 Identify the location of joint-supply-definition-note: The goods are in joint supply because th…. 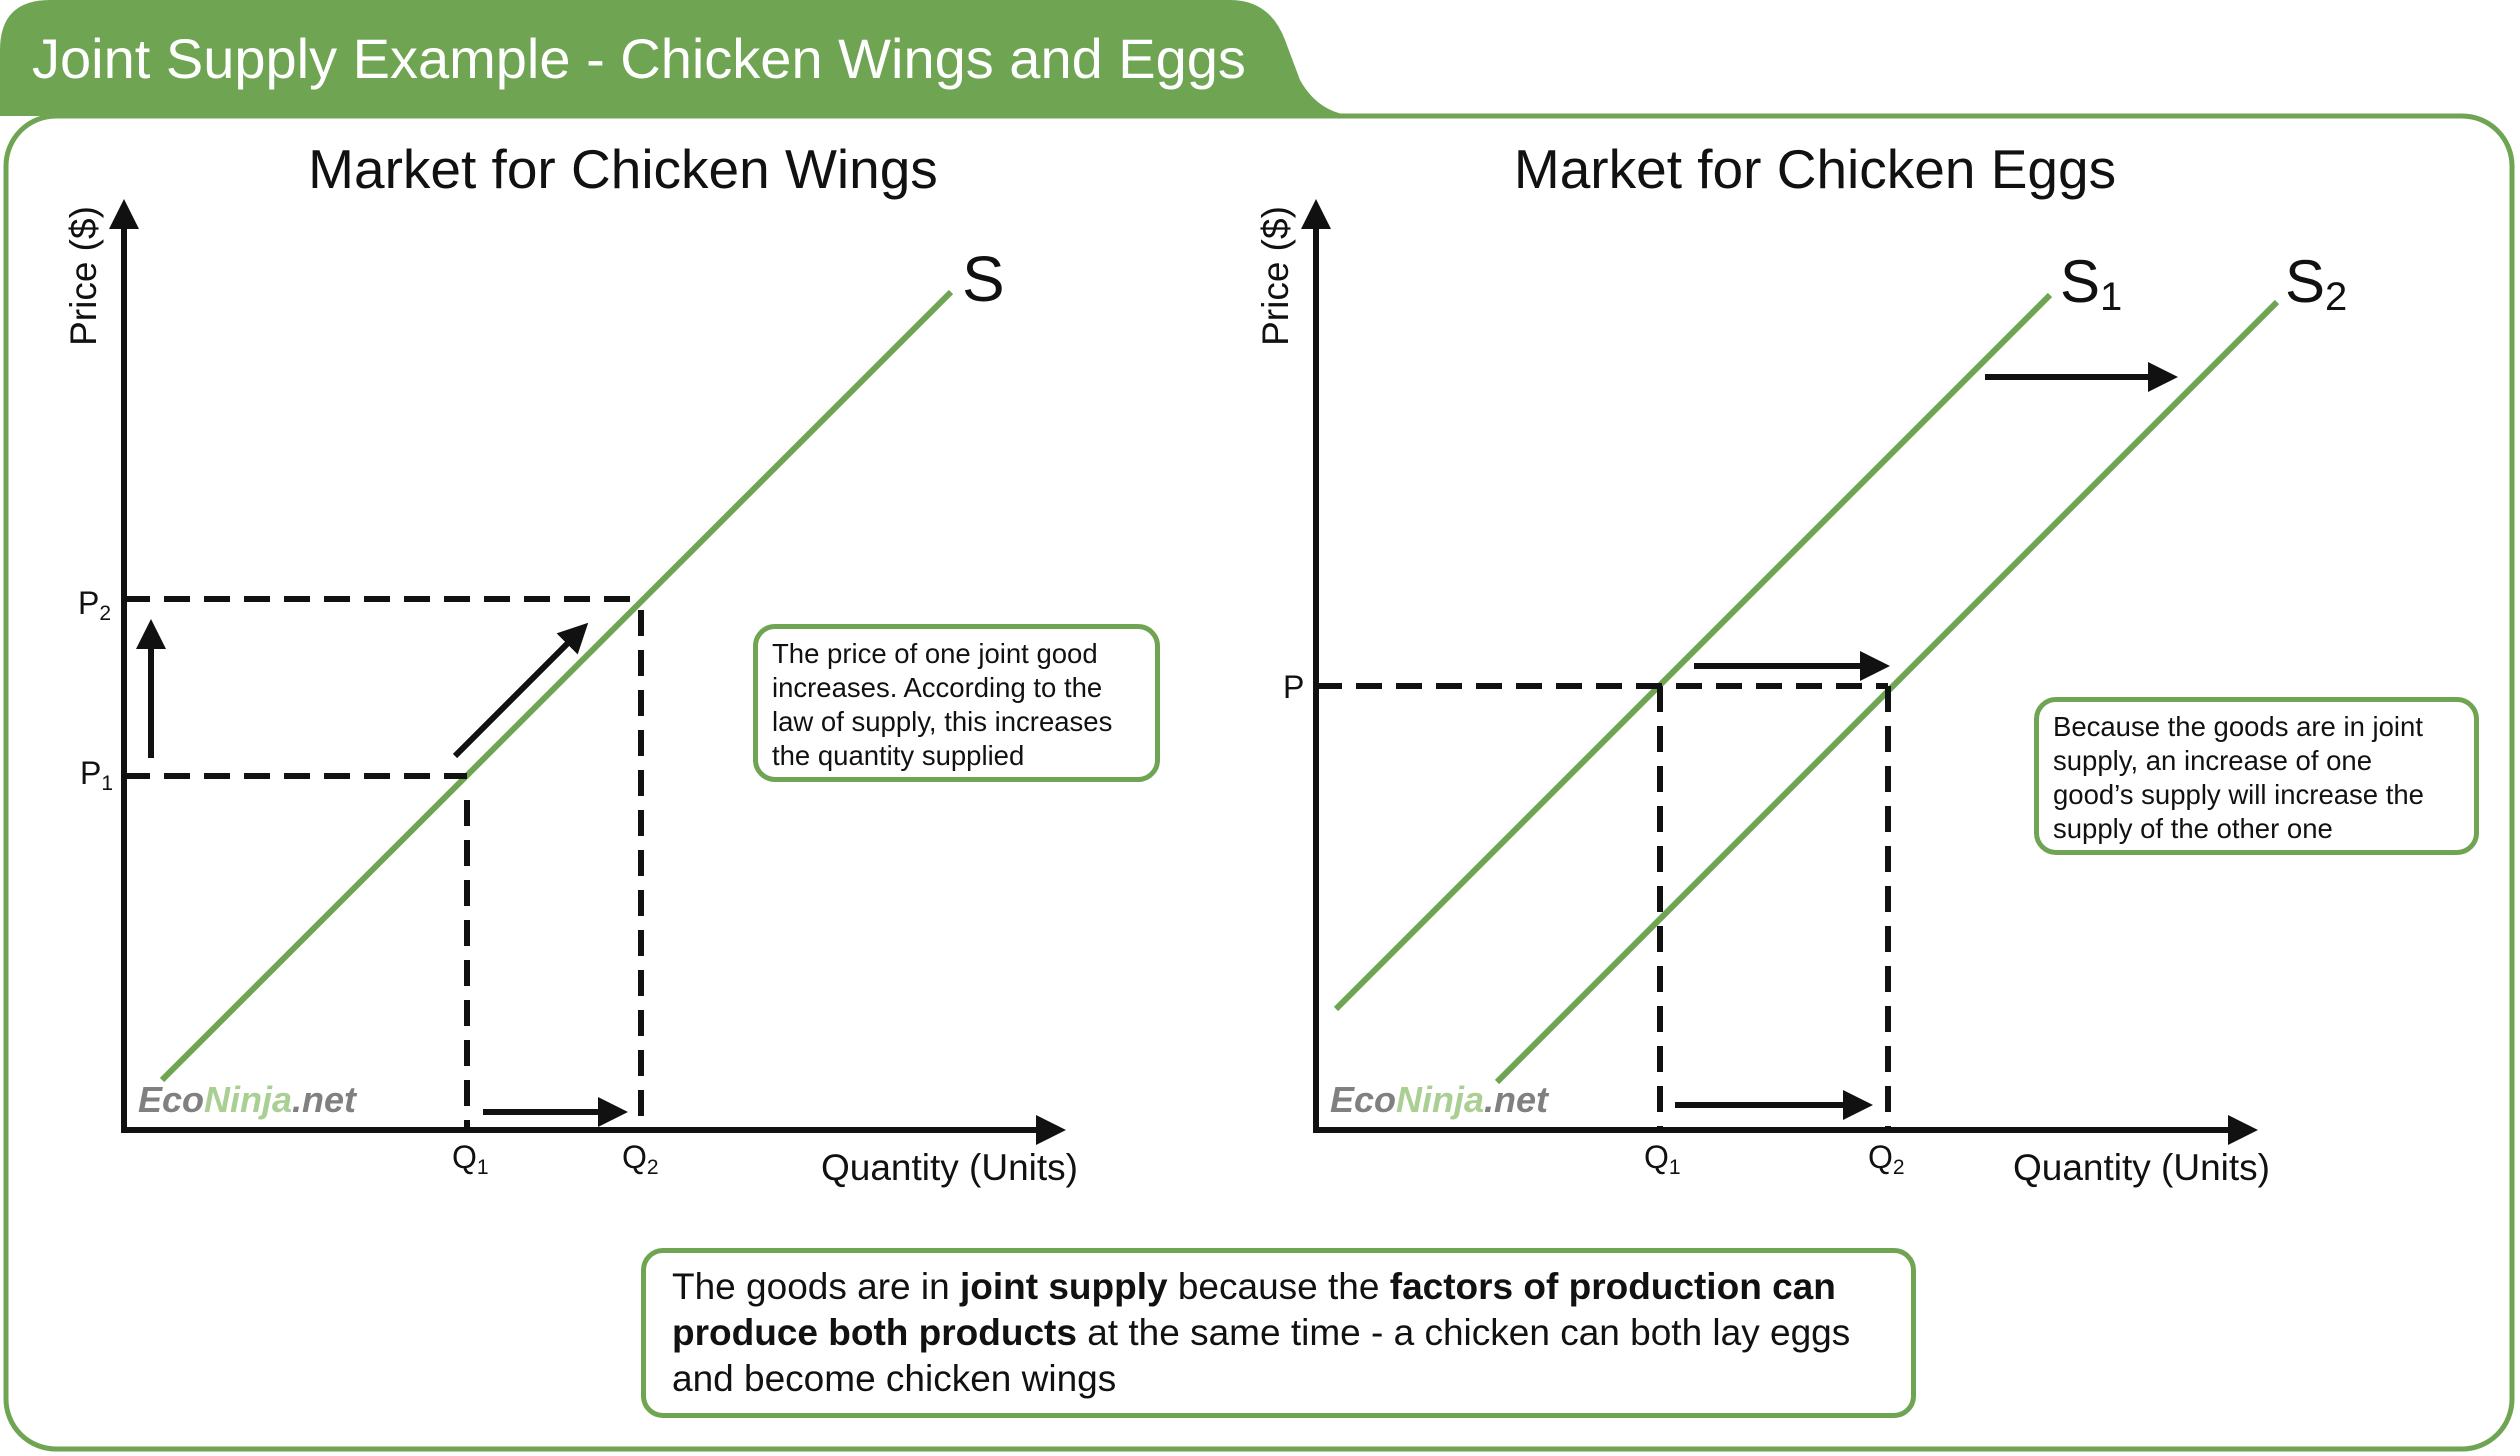
(1278, 1333).